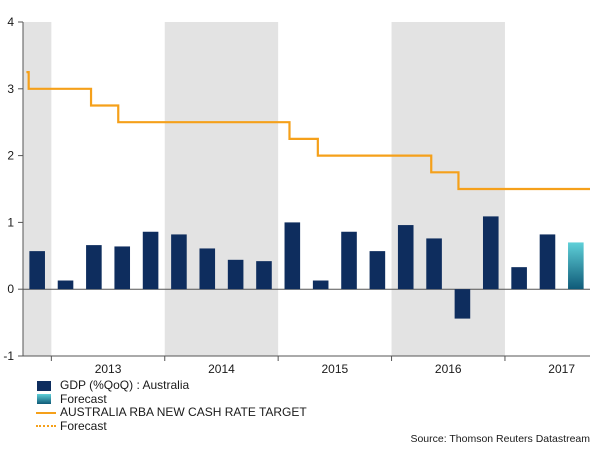  Describe the element at coordinates (83, 398) in the screenshot. I see `legend-gdp-forecast-label: Forecast` at that location.